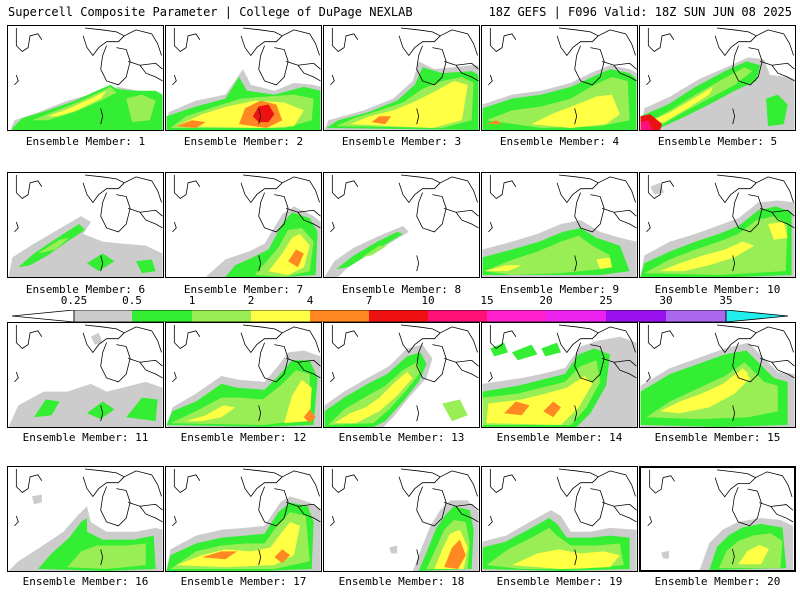 The width and height of the screenshot is (800, 600). Describe the element at coordinates (369, 300) in the screenshot. I see `colorbar-label: 7` at that location.